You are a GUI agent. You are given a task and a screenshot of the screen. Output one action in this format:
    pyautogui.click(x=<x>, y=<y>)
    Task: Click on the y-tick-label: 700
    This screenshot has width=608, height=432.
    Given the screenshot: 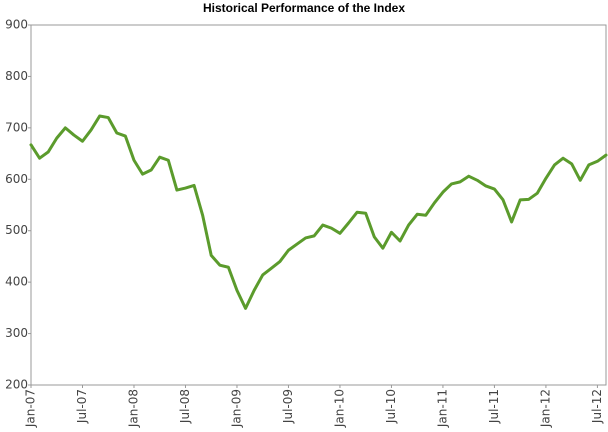 What is the action you would take?
    pyautogui.click(x=16, y=127)
    